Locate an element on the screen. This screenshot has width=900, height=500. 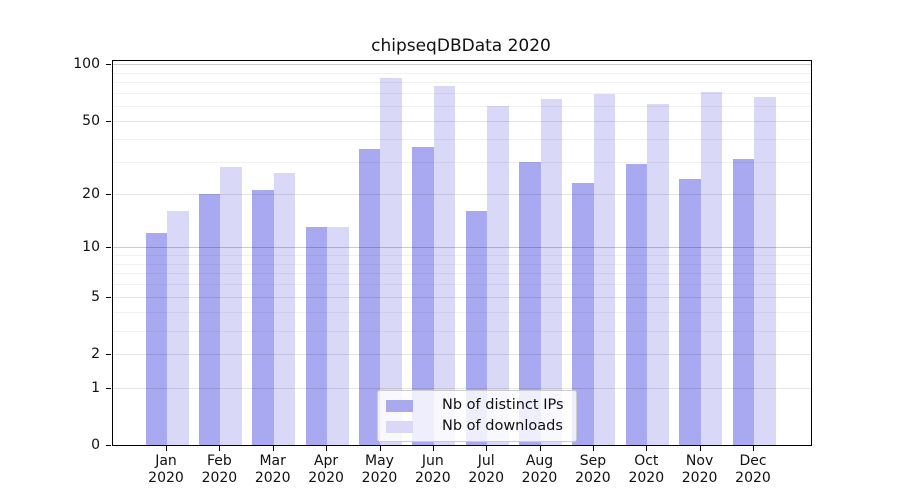
bar-downloads-jan is located at coordinates (178, 328).